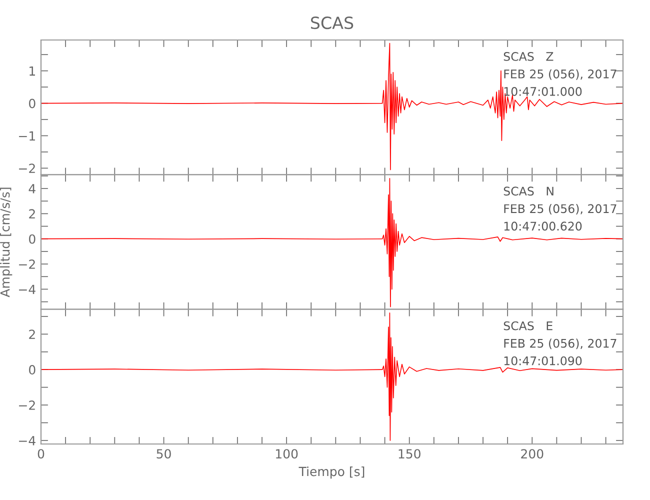  What do you see at coordinates (287, 454) in the screenshot?
I see `x-tick-label: 100` at bounding box center [287, 454].